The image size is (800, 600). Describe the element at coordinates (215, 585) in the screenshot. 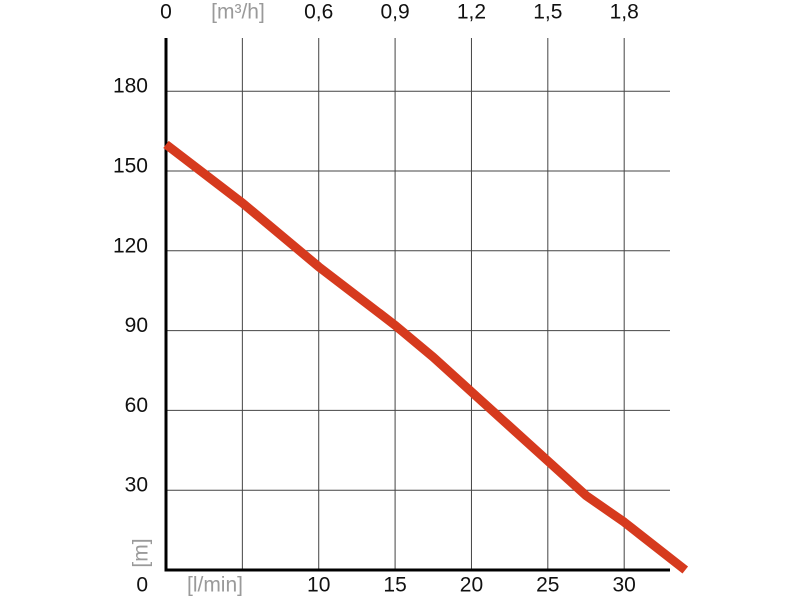

I see `x-axis-label: [l/min]` at that location.